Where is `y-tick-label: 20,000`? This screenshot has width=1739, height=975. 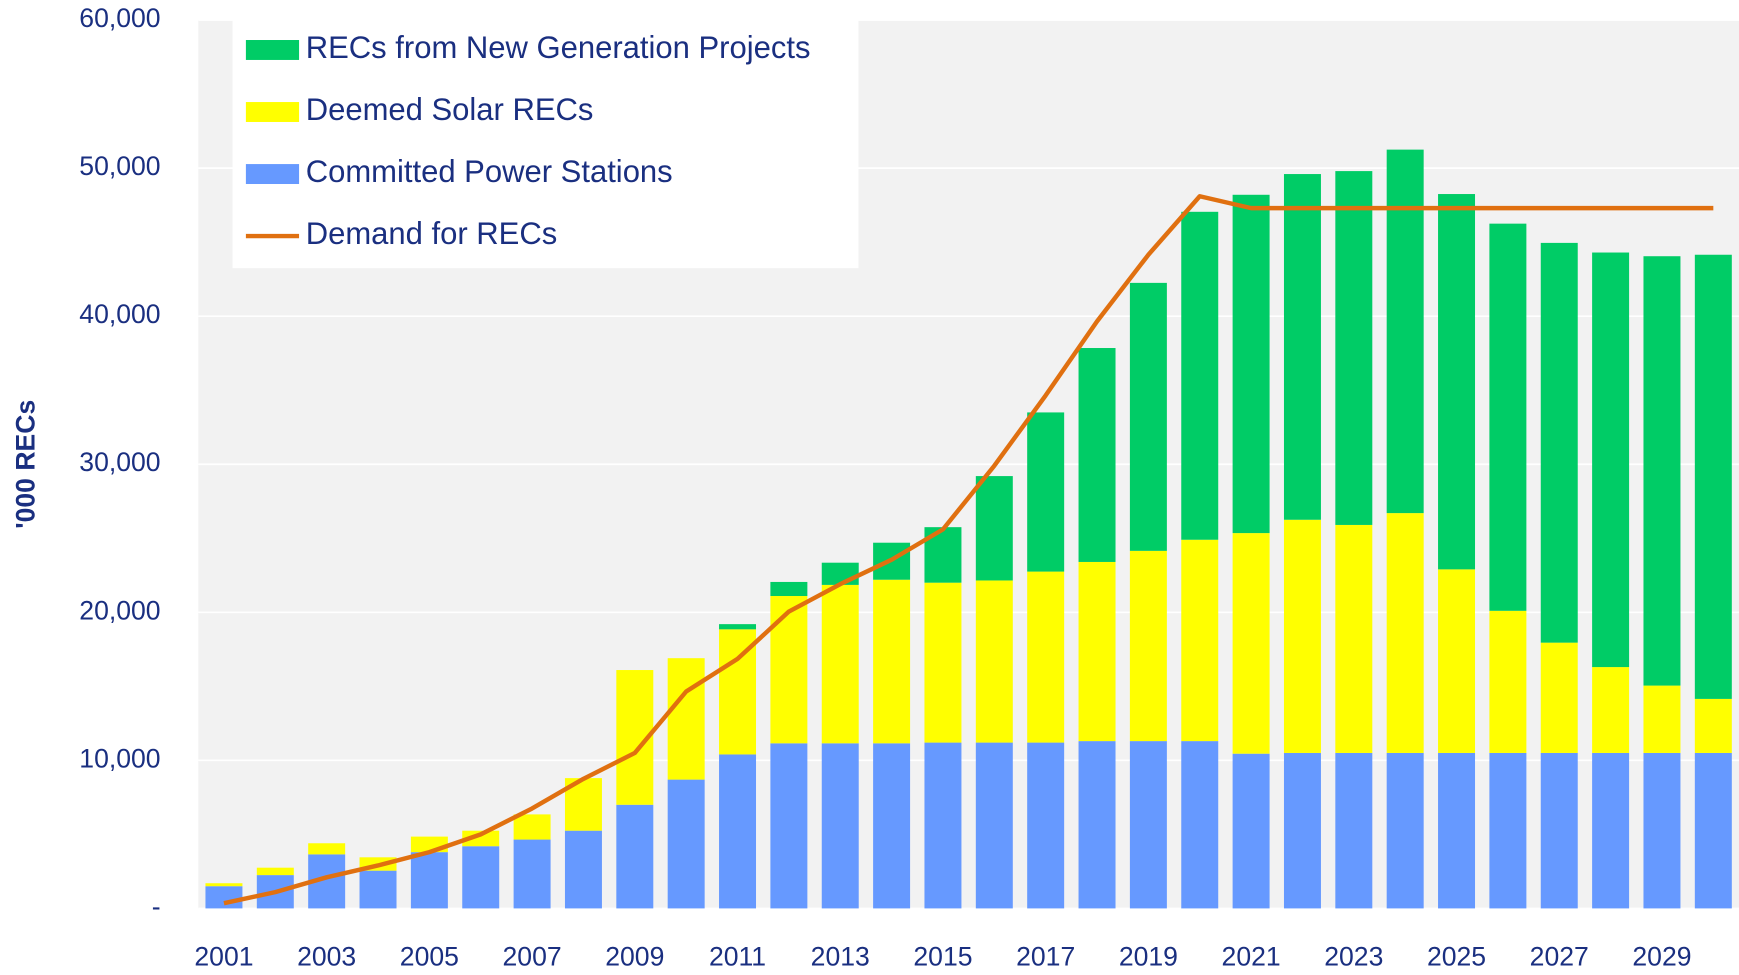
y-tick-label: 20,000 is located at coordinates (119, 610).